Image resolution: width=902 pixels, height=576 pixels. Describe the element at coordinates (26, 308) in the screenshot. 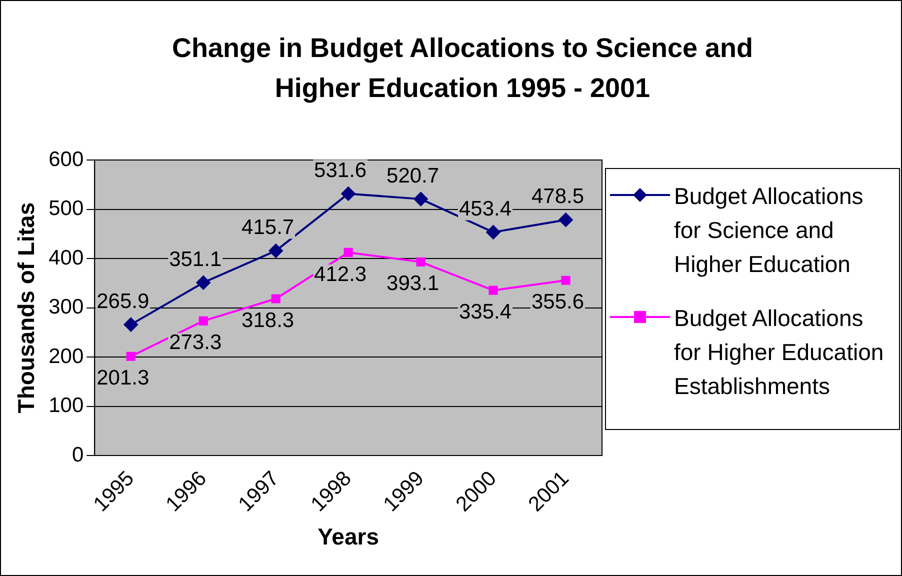

I see `y-axis-title: Thousands of Litas` at that location.